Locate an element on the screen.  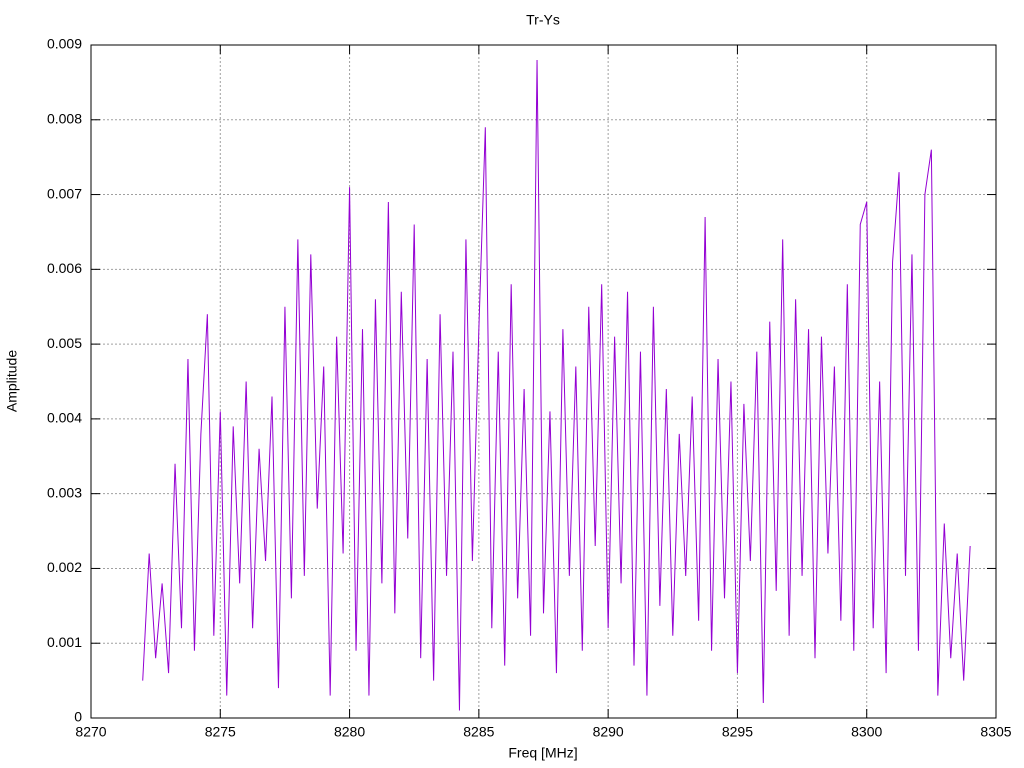
y-tick-label: 0.009 is located at coordinates (64, 44).